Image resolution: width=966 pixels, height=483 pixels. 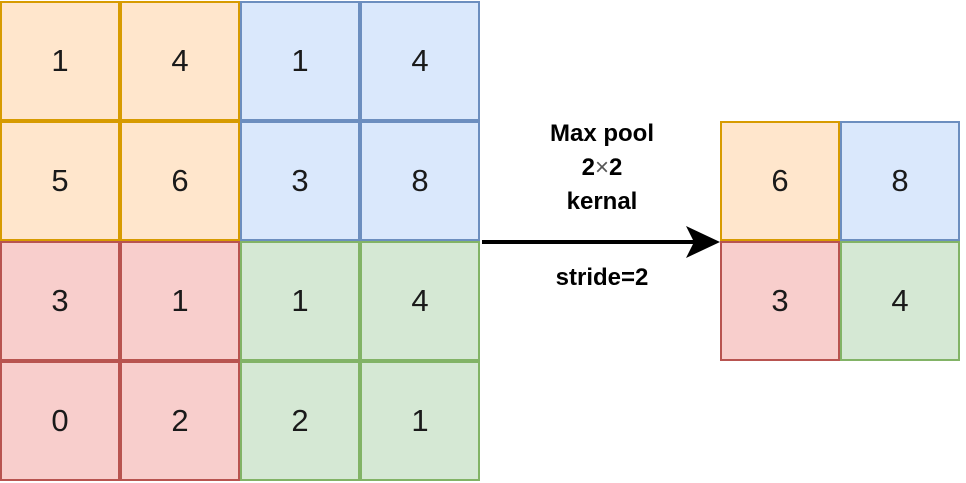 What do you see at coordinates (60, 421) in the screenshot?
I see `input-cell: 0` at bounding box center [60, 421].